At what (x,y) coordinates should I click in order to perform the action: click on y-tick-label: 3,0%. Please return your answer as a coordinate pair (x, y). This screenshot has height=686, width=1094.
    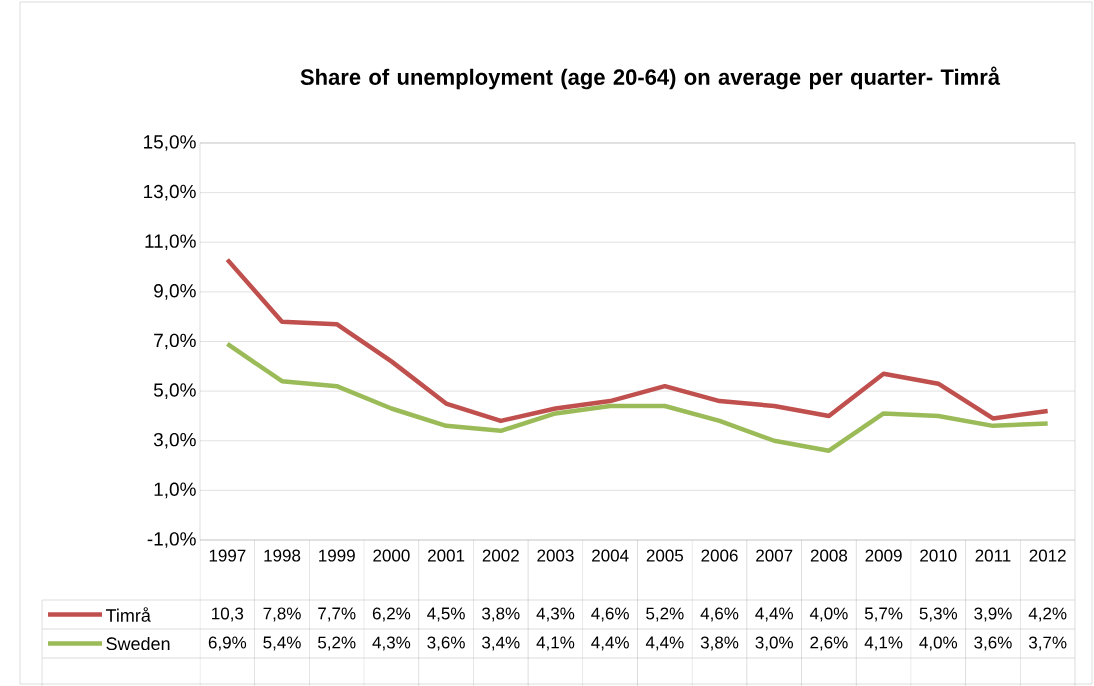
    Looking at the image, I should click on (174, 440).